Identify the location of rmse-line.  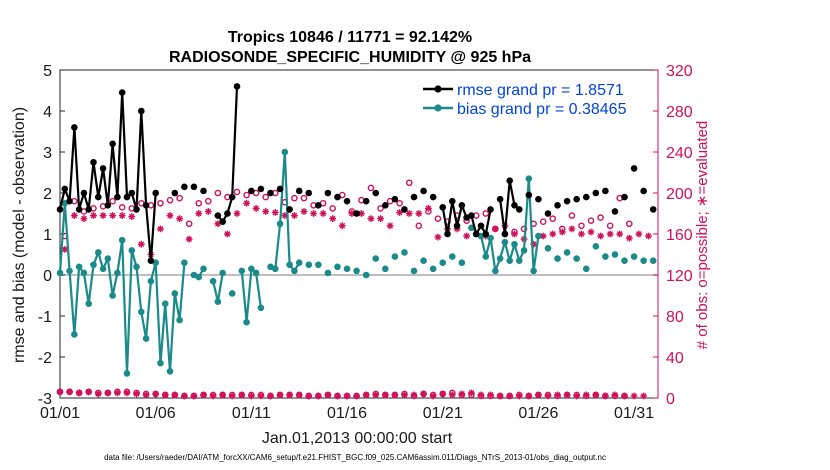
(107, 176).